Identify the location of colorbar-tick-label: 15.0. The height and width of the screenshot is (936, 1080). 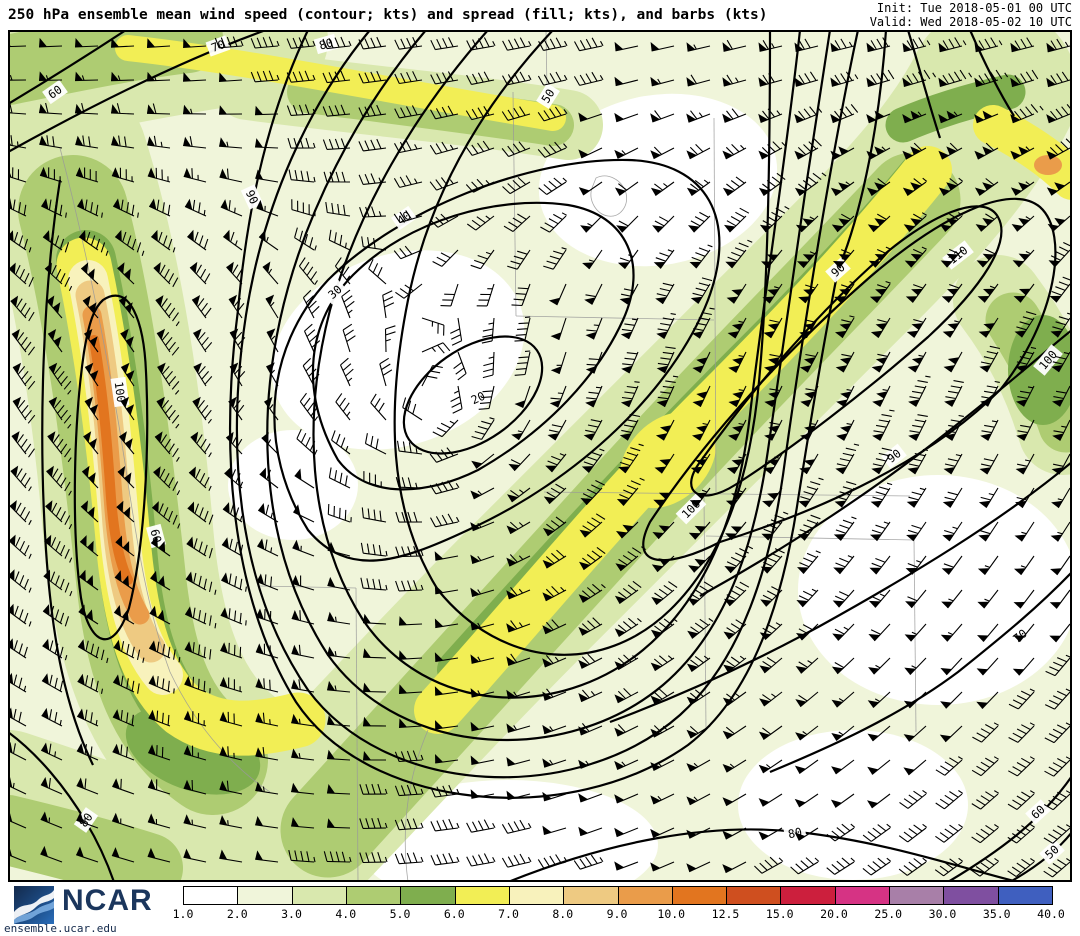
(779, 914).